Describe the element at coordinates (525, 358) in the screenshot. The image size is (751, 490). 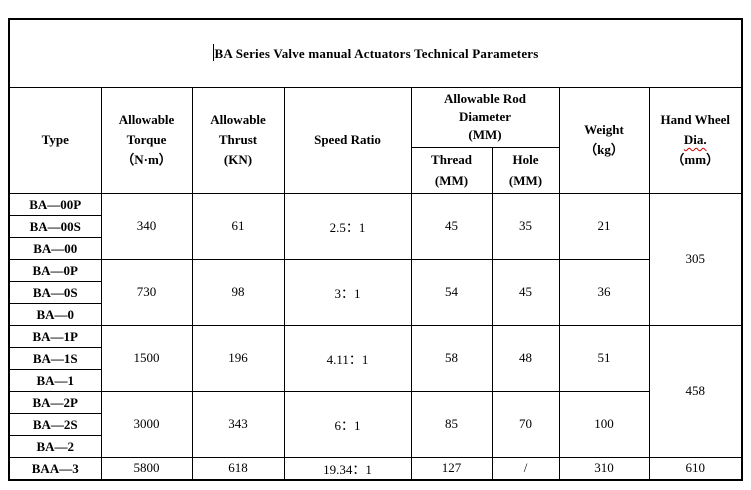
I see `hole-value-cell: 48` at that location.